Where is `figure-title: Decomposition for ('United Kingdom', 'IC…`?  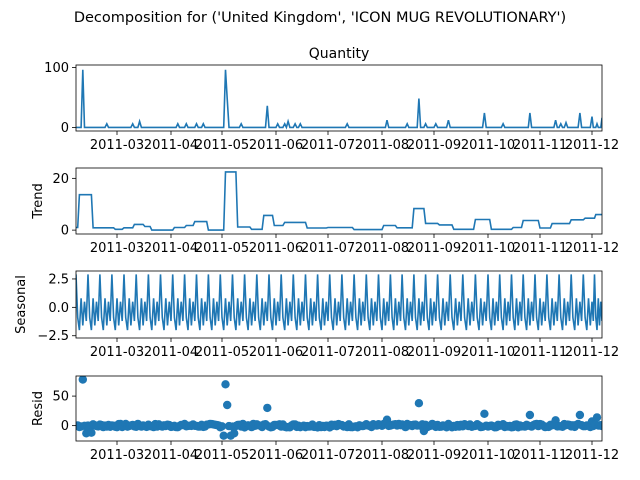
figure-title: Decomposition for ('United Kingdom', 'IC… is located at coordinates (320, 18).